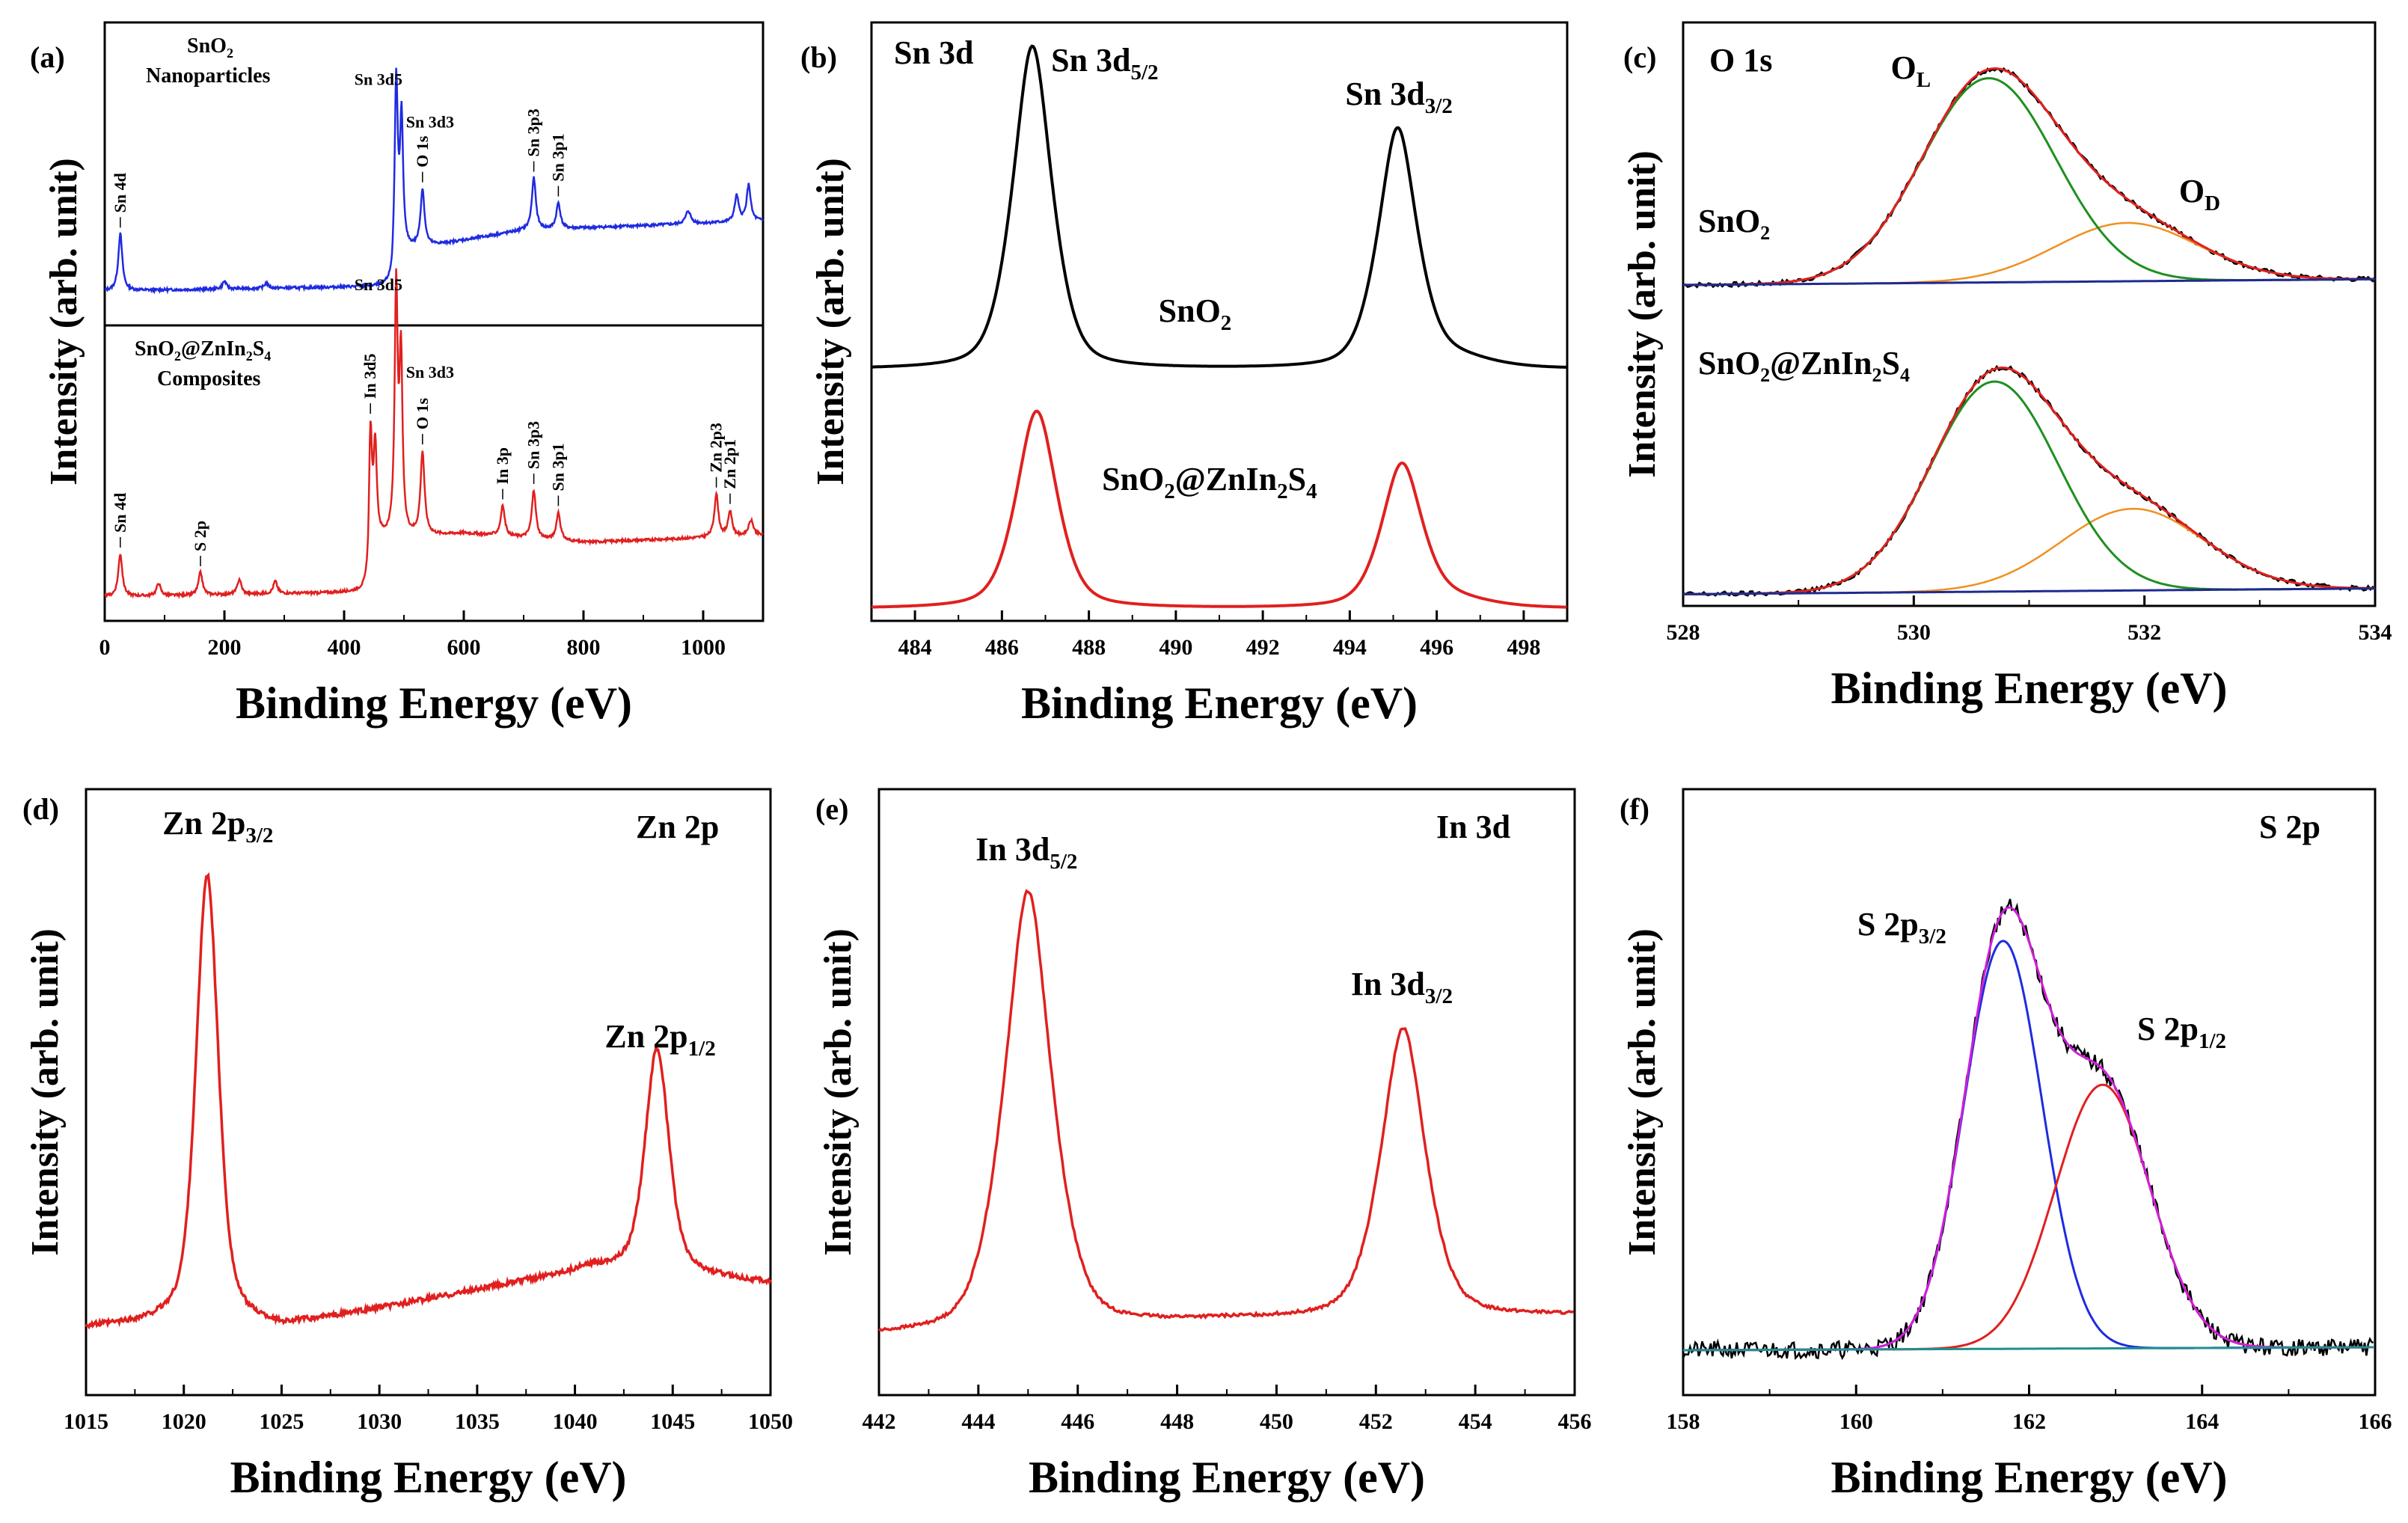 This screenshot has width=2408, height=1523. What do you see at coordinates (1350, 647) in the screenshot?
I see `x-tick-label: 494` at bounding box center [1350, 647].